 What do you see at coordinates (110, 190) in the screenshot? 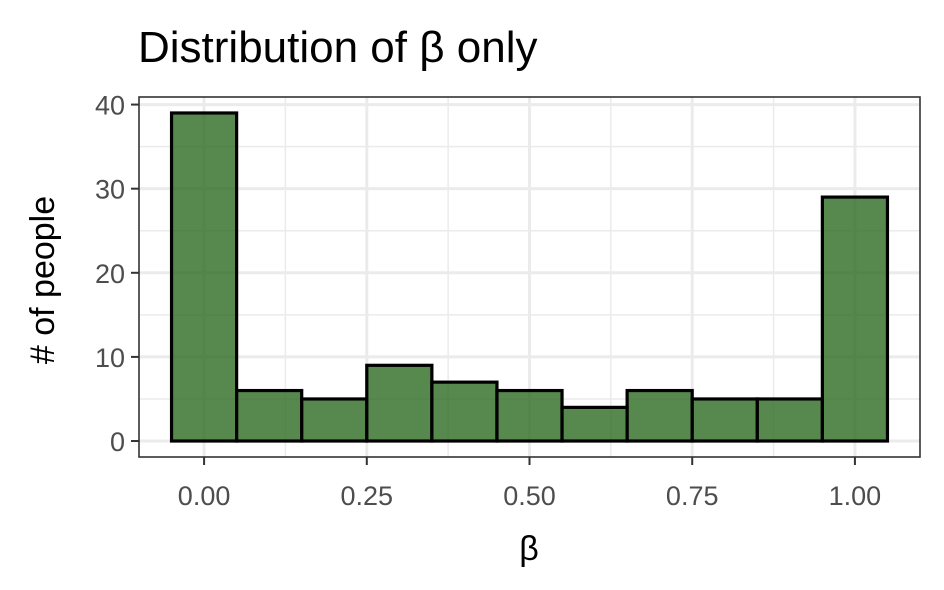
I see `y-tick-label: 30` at bounding box center [110, 190].